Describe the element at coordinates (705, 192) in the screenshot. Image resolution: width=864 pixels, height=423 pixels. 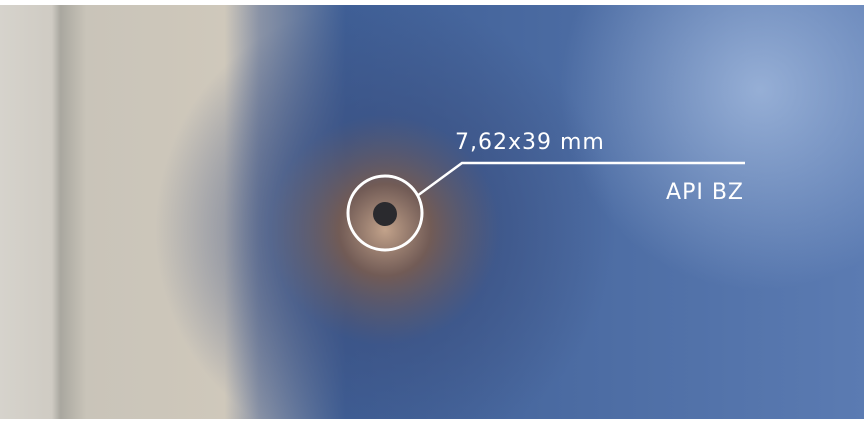
I see `ammunition-label: API BZ` at that location.